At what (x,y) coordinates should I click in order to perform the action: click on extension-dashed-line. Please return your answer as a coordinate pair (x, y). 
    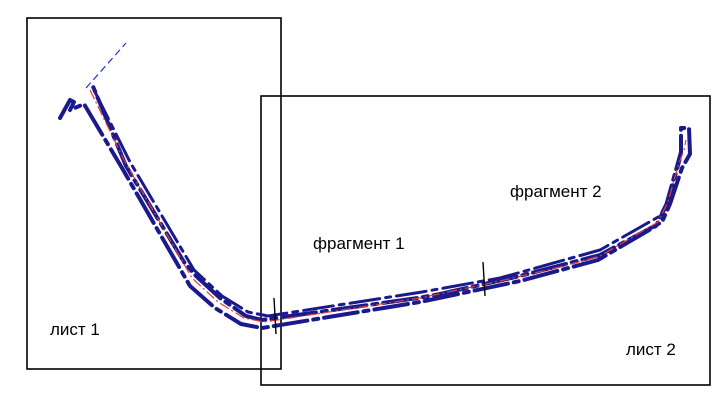
    Looking at the image, I should click on (106, 65).